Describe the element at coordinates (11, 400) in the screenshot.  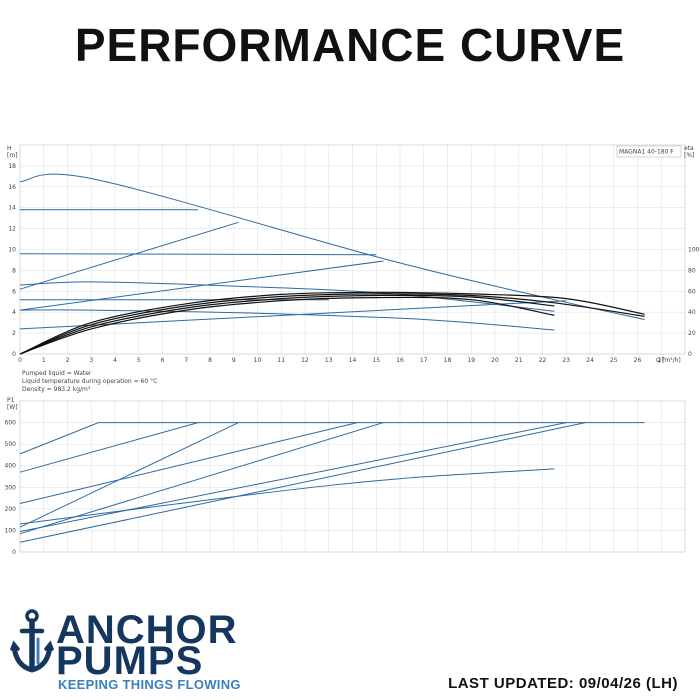
I see `y-axis-label: P1` at that location.